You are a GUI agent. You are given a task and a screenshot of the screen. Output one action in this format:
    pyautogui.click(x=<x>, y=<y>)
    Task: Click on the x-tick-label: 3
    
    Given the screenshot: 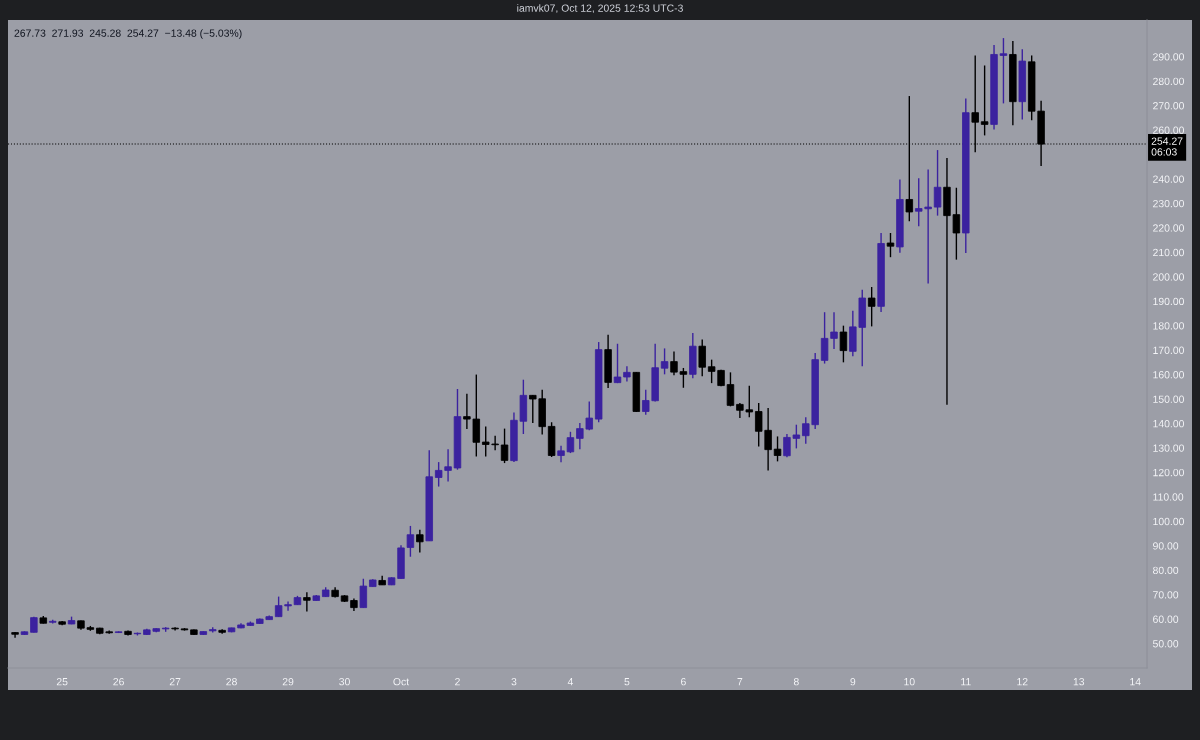 What is the action you would take?
    pyautogui.click(x=514, y=682)
    